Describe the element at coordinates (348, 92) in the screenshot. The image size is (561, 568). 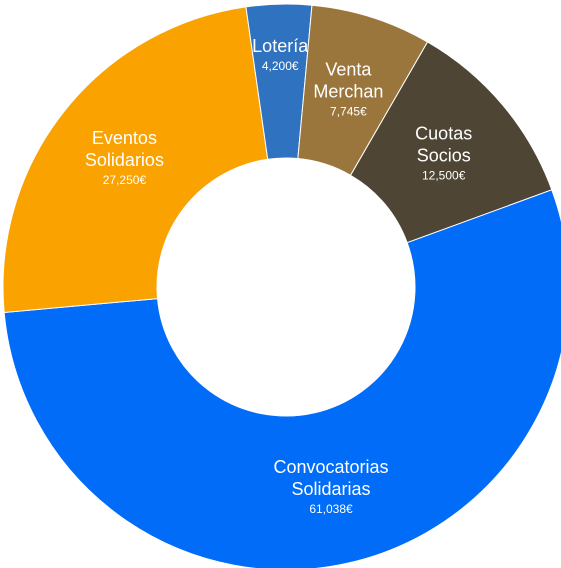
I see `slice-name-line: Merchan` at that location.